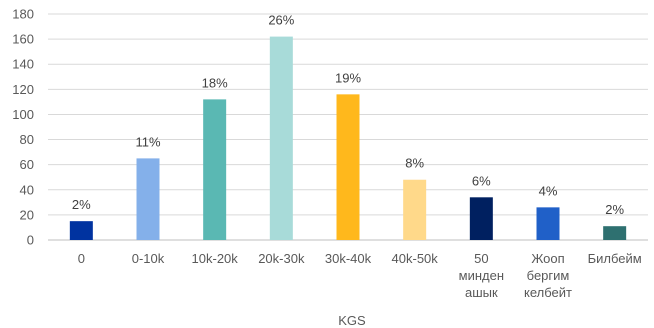 This screenshot has width=654, height=328. Describe the element at coordinates (281, 258) in the screenshot. I see `x-tick-label: 20k-30k` at that location.